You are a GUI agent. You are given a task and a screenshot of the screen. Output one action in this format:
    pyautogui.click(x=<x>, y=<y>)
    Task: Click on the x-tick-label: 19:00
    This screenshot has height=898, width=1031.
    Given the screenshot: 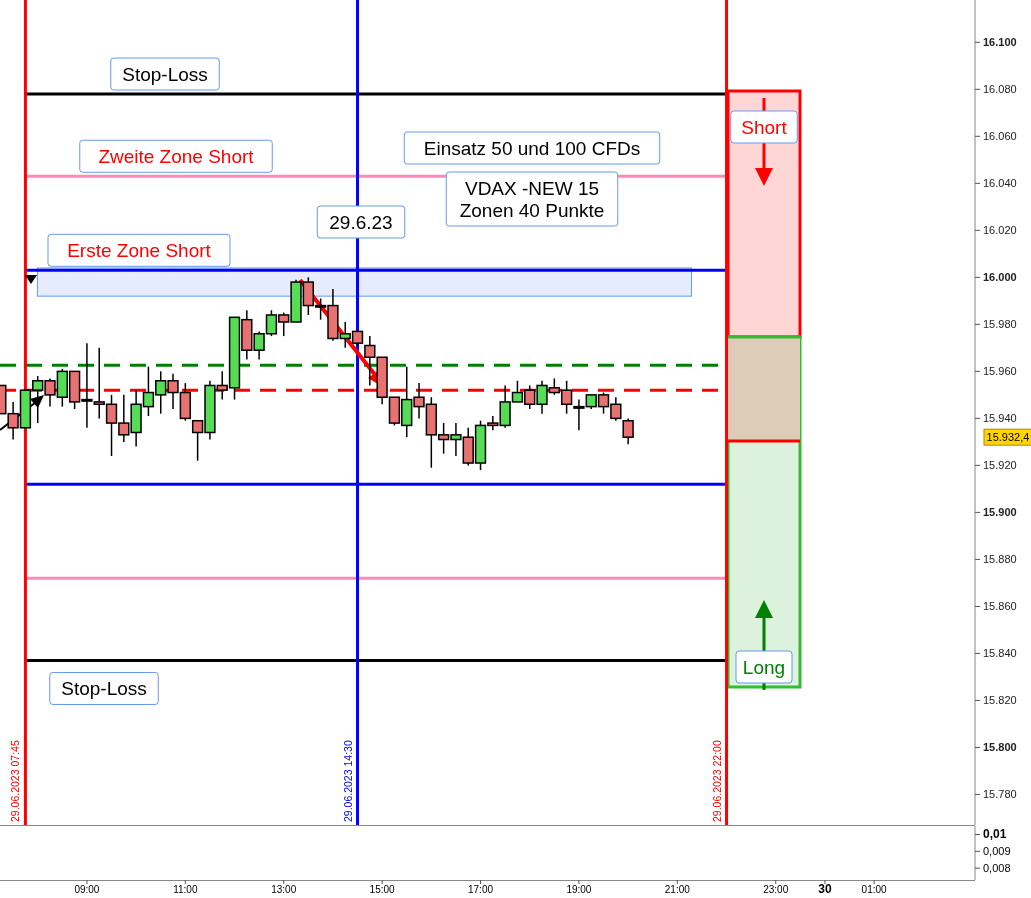 What is the action you would take?
    pyautogui.click(x=579, y=889)
    